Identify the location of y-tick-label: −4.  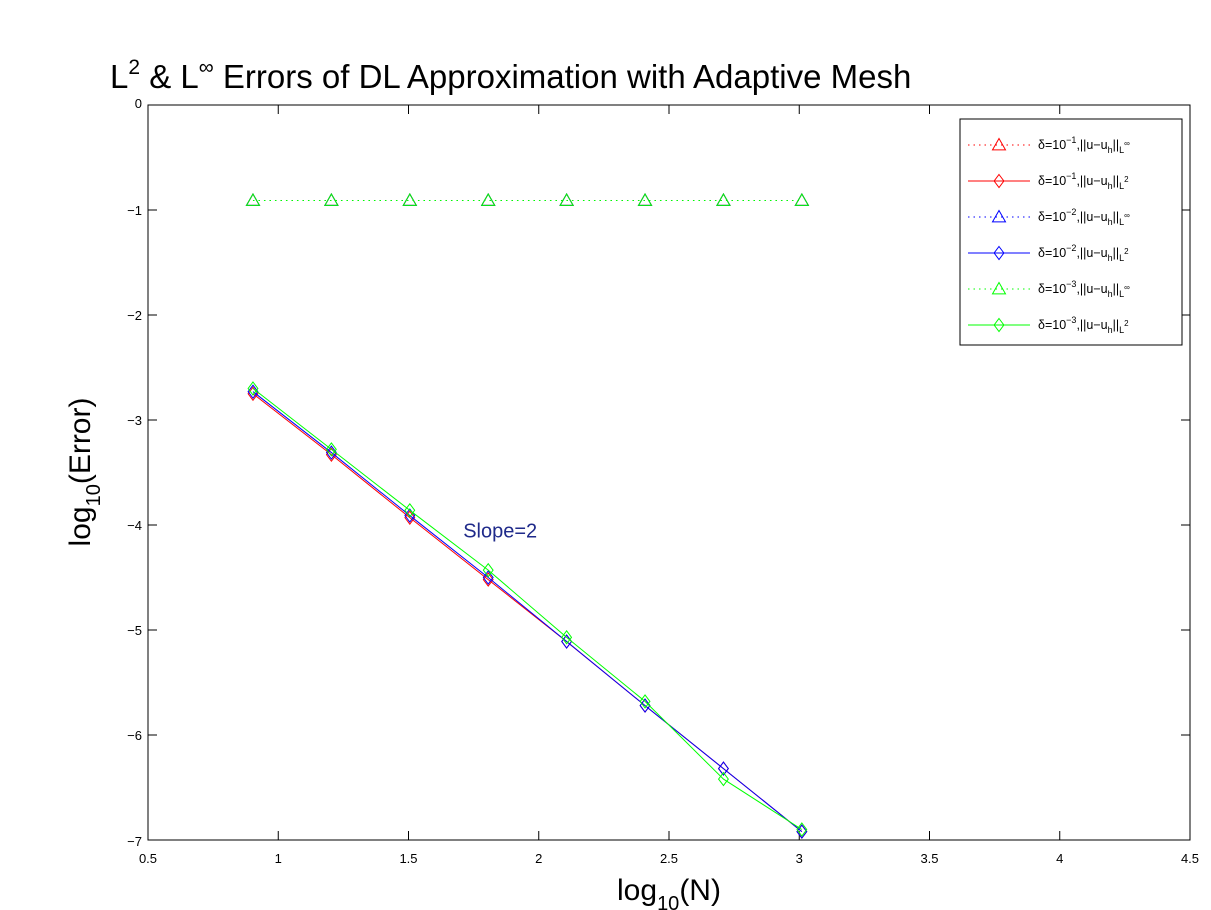
(134, 525).